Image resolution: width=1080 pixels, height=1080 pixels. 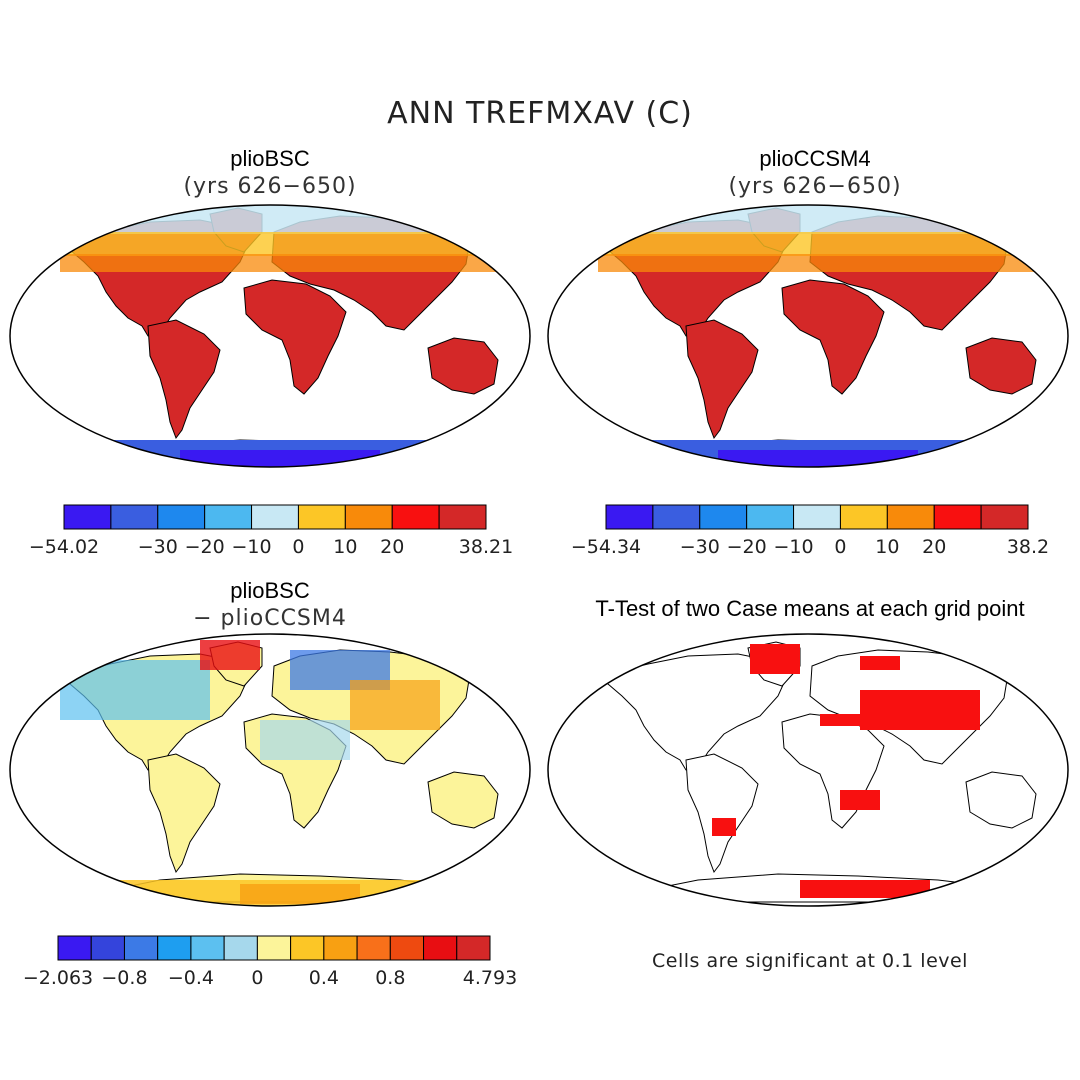 I want to click on panel1-colorbar-tick-label: 38.21, so click(x=486, y=547).